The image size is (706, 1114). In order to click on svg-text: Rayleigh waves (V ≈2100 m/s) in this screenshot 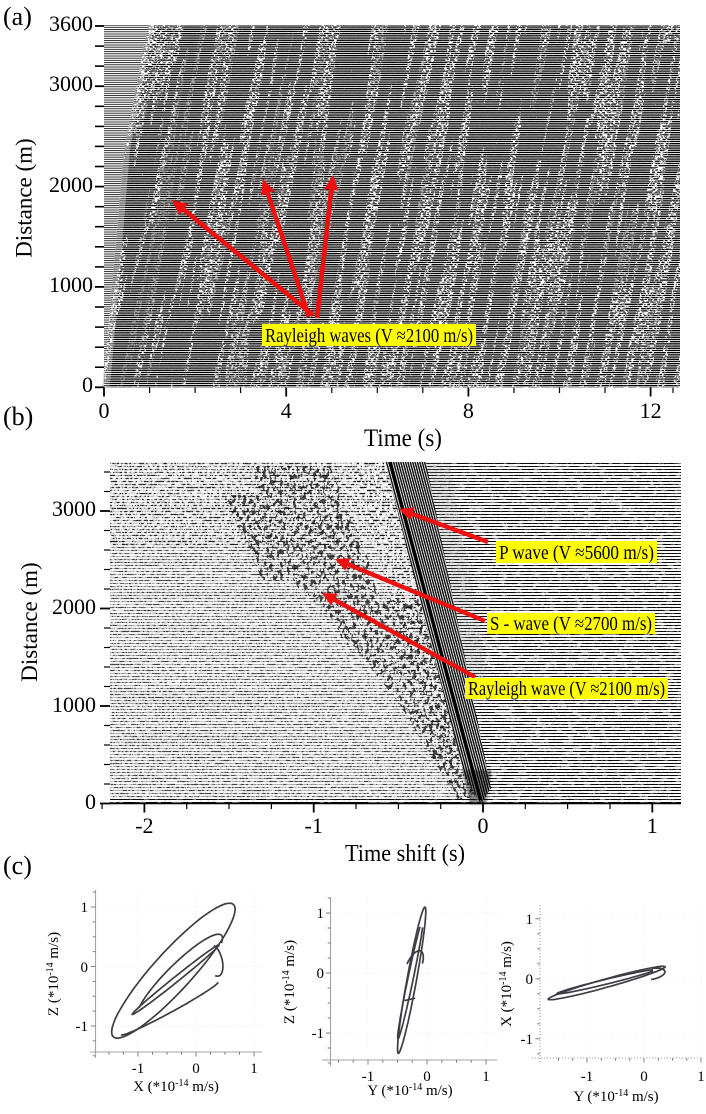, I will do `click(369, 336)`.